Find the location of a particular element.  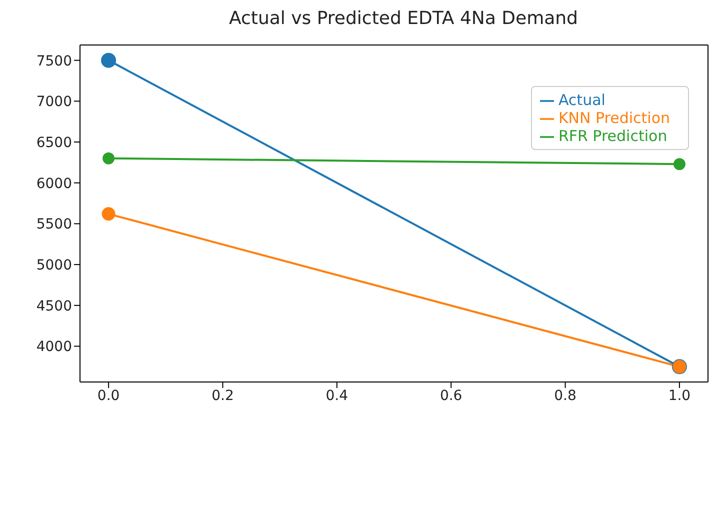

y-tick-label: 5500 is located at coordinates (54, 224).